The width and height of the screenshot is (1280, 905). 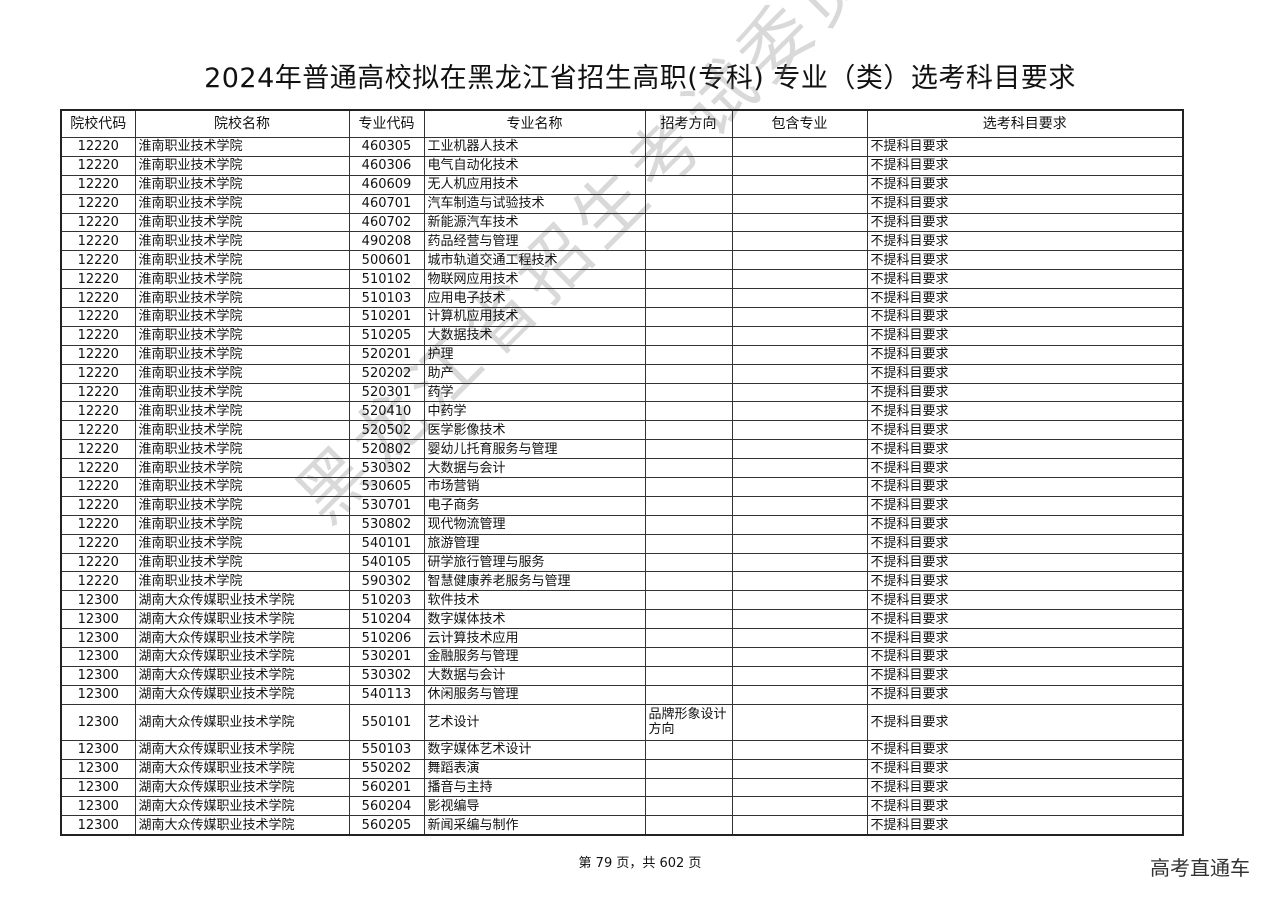 I want to click on table-cell: 530605, so click(x=386, y=487).